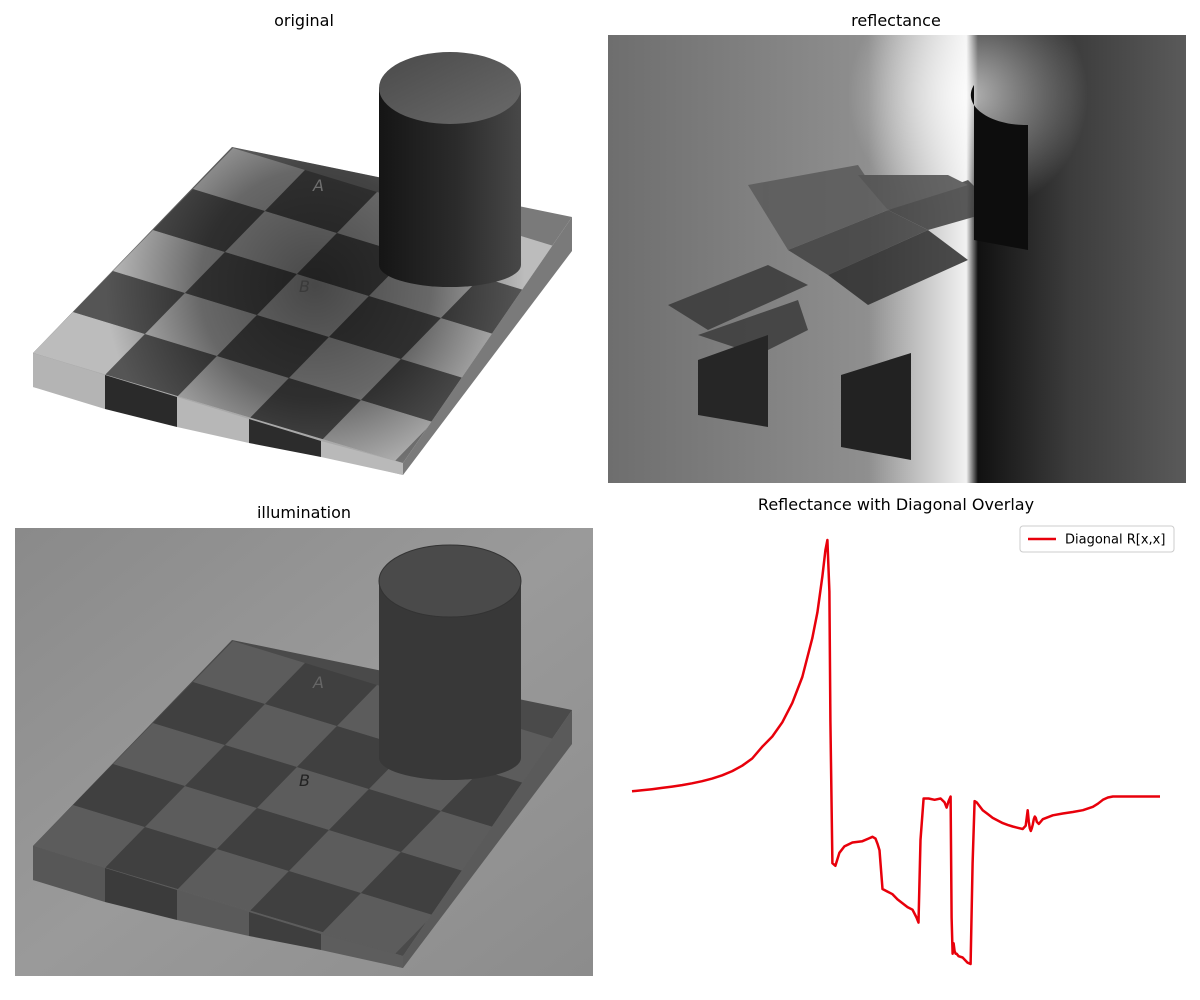 The height and width of the screenshot is (1000, 1200). I want to click on illumination-front-blocks, so click(218, 907).